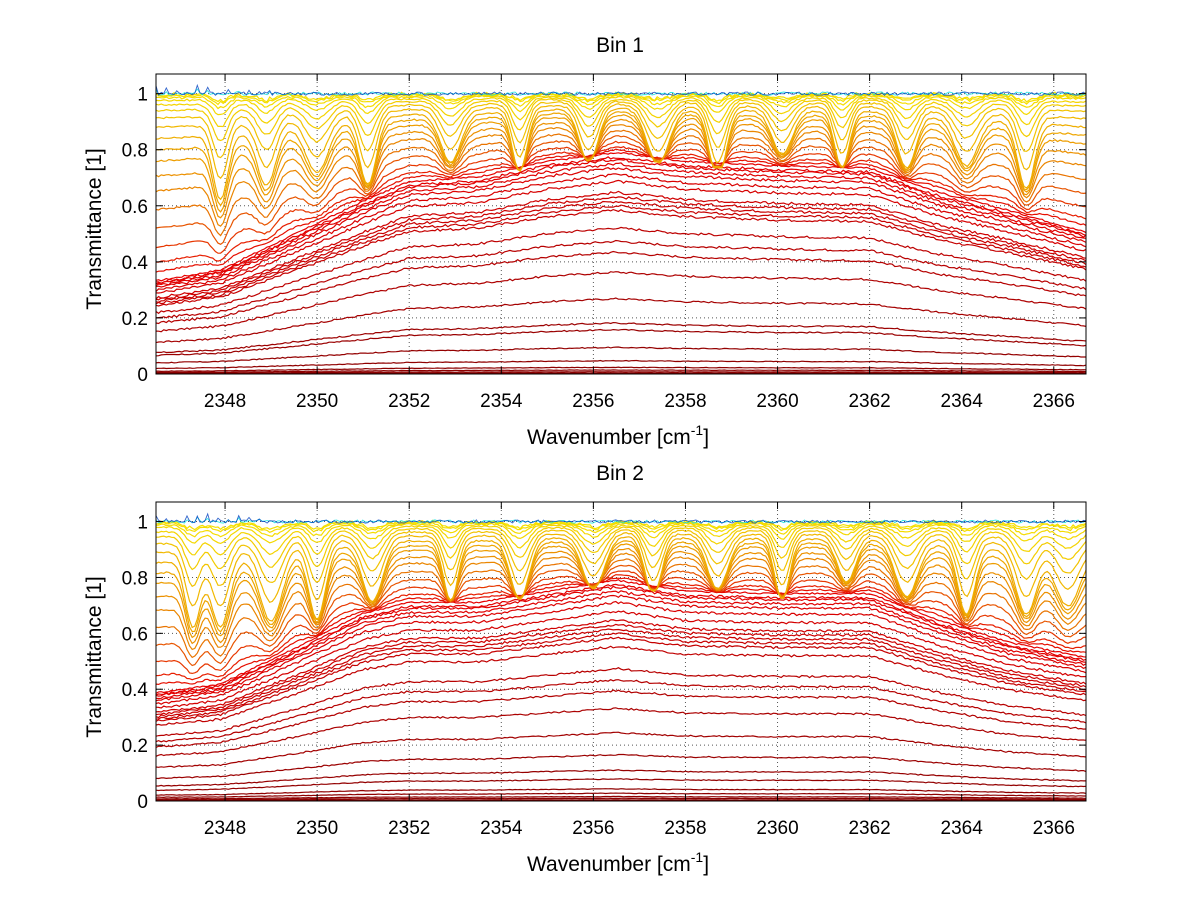  What do you see at coordinates (706, 437) in the screenshot?
I see `x-axis-label-end: ]` at bounding box center [706, 437].